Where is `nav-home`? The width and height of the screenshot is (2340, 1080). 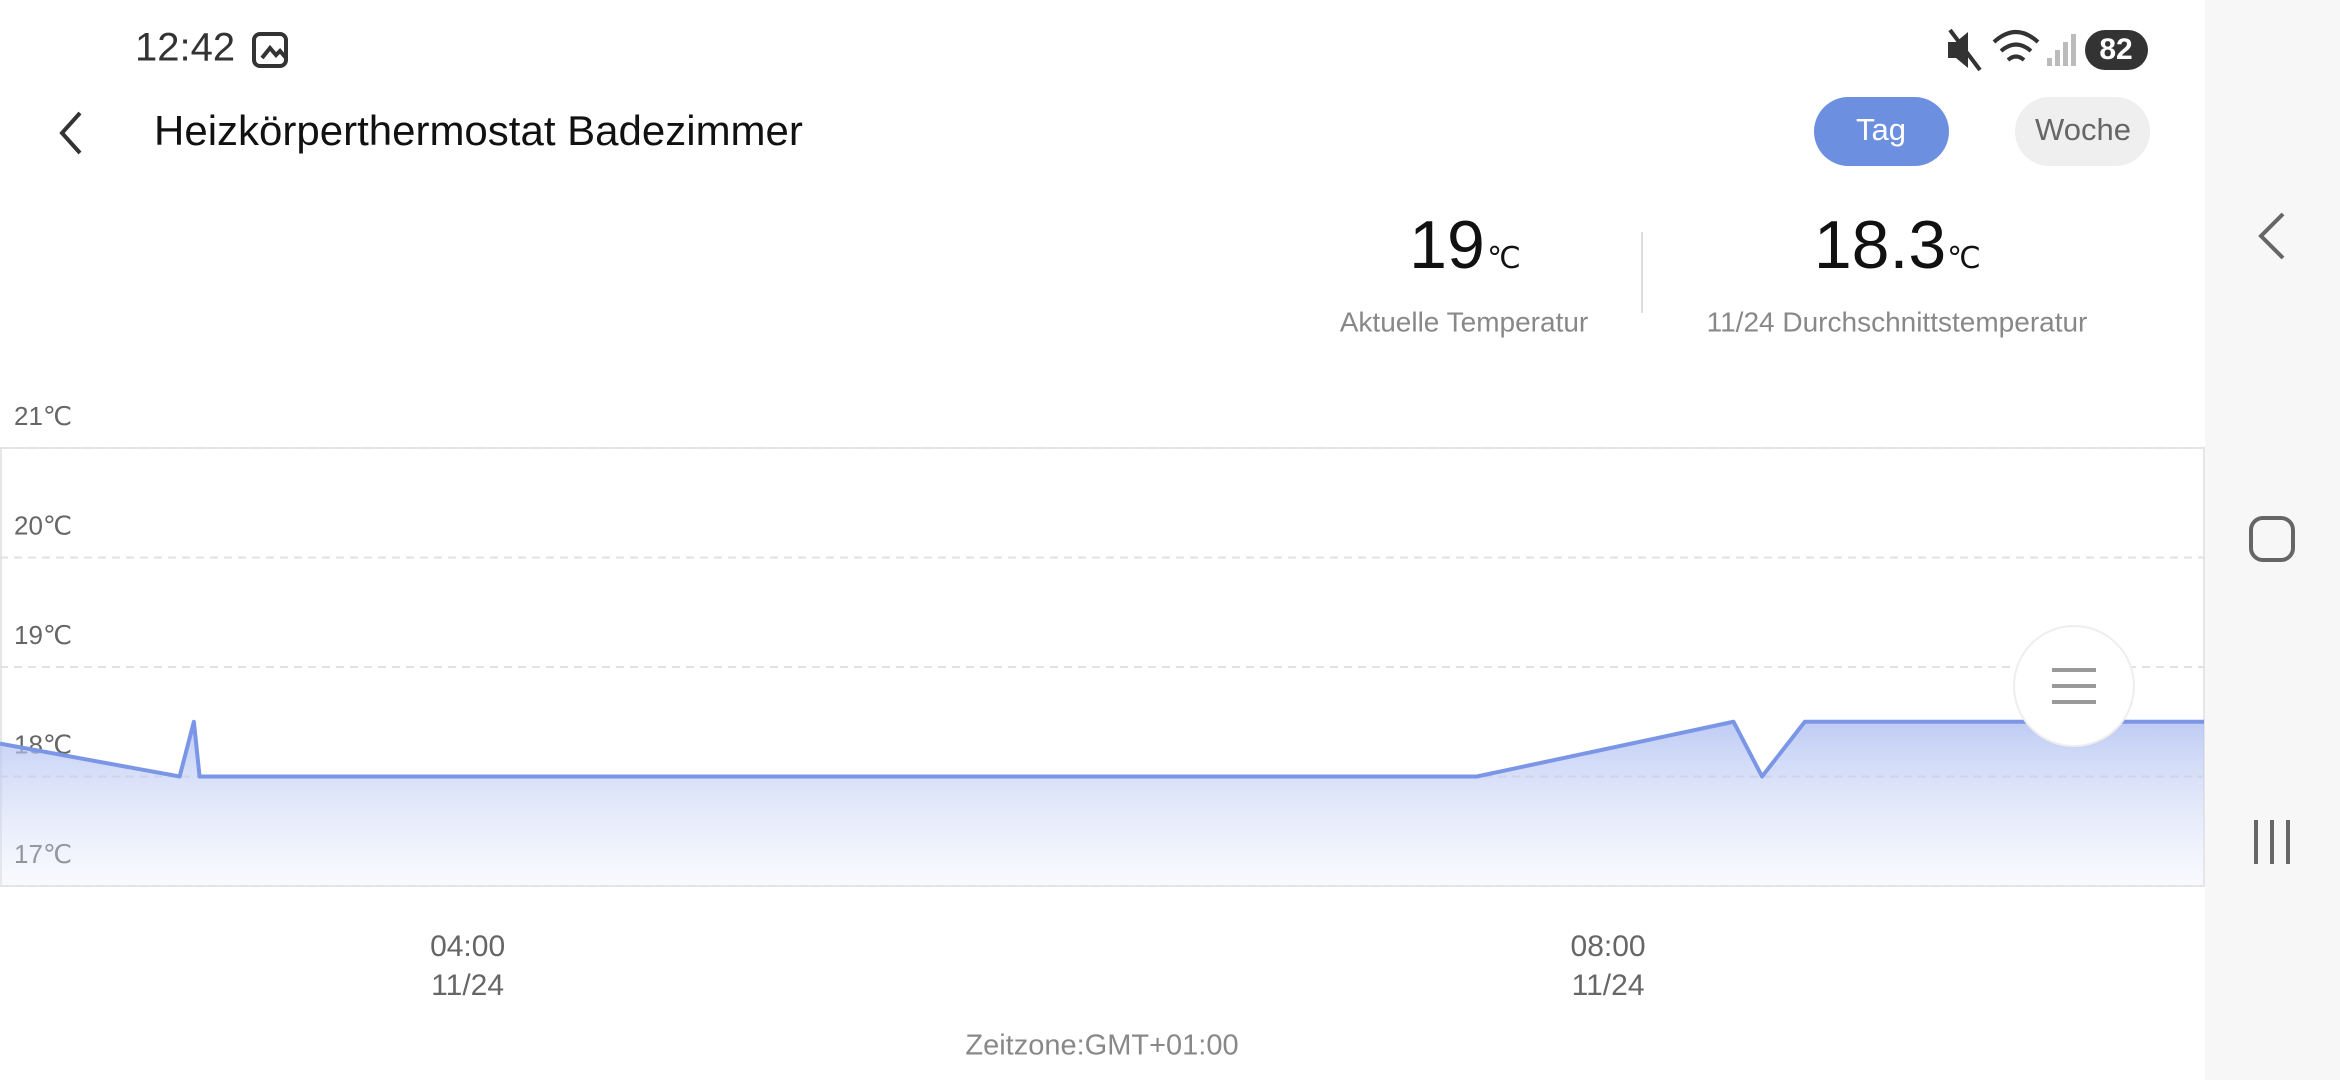 nav-home is located at coordinates (2272, 539).